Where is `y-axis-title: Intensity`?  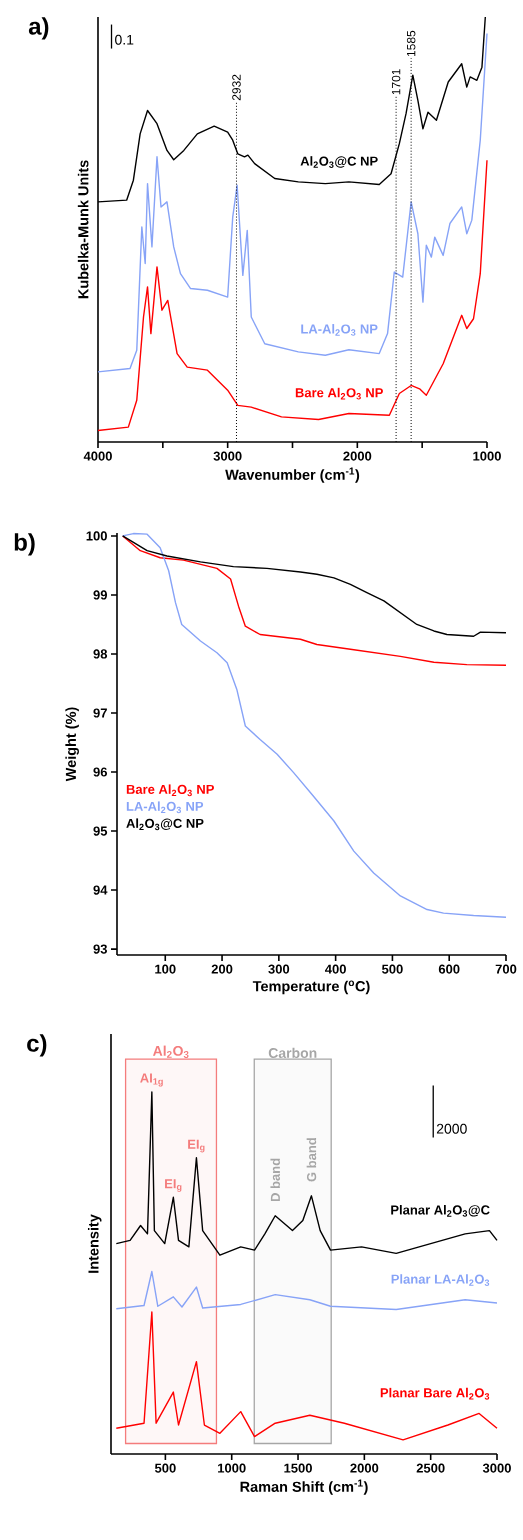 y-axis-title: Intensity is located at coordinates (94, 1243).